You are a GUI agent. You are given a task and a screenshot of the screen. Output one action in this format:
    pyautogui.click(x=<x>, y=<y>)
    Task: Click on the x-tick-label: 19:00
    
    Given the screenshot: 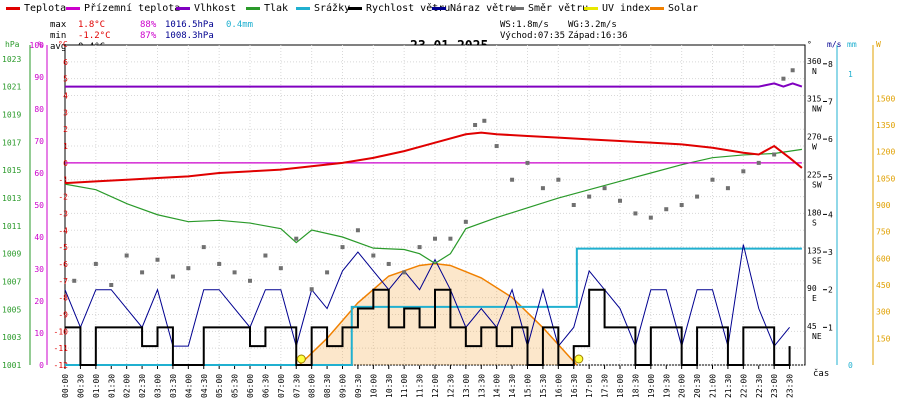 What is the action you would take?
    pyautogui.click(x=651, y=386)
    